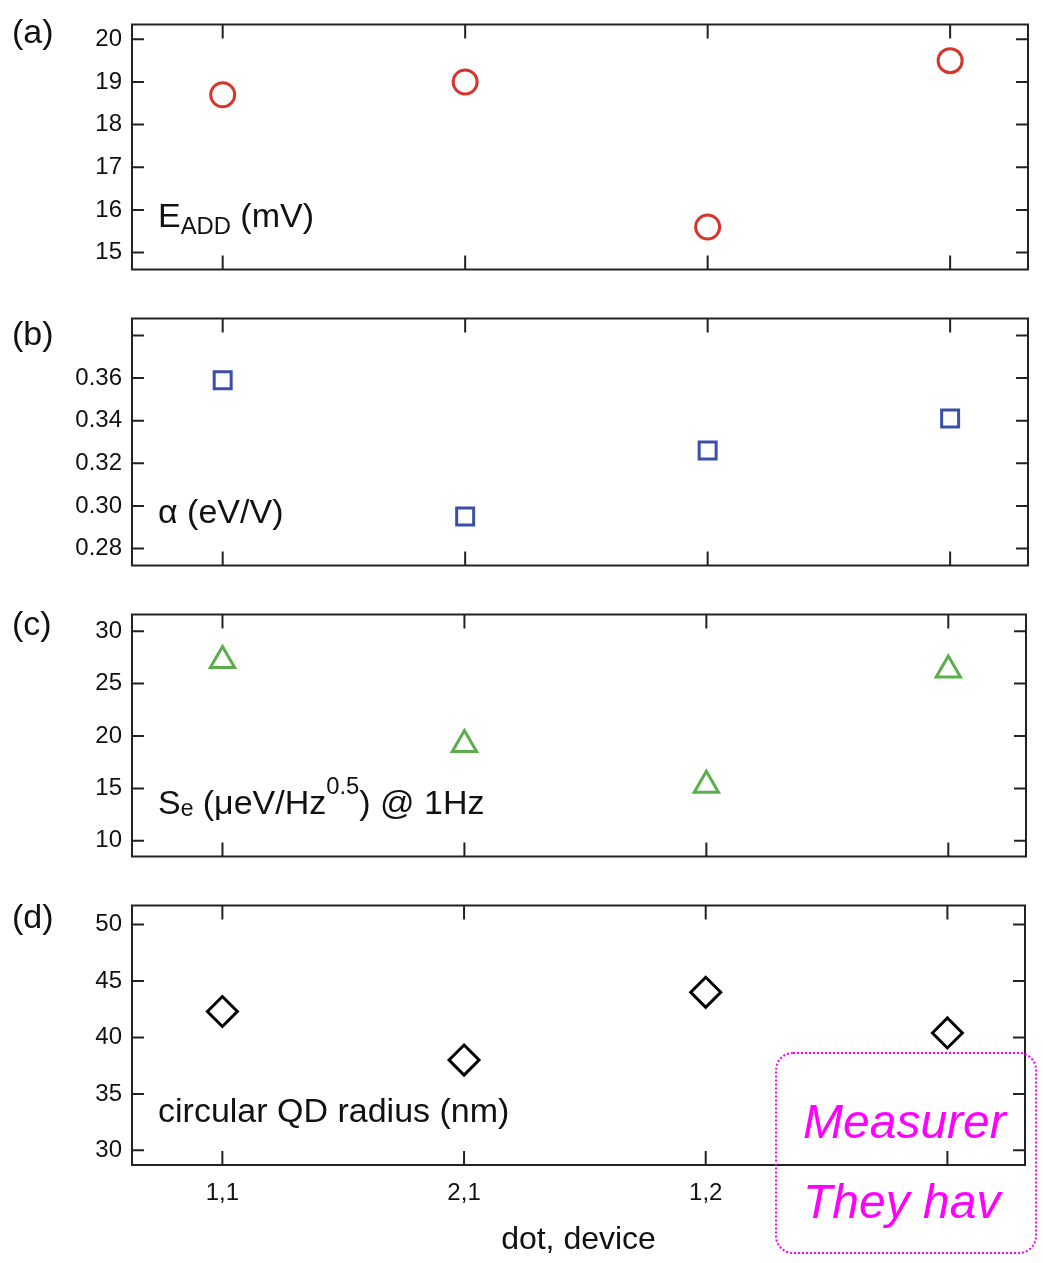 Image resolution: width=1043 pixels, height=1263 pixels. I want to click on y-axis-title: α (eV/V), so click(221, 510).